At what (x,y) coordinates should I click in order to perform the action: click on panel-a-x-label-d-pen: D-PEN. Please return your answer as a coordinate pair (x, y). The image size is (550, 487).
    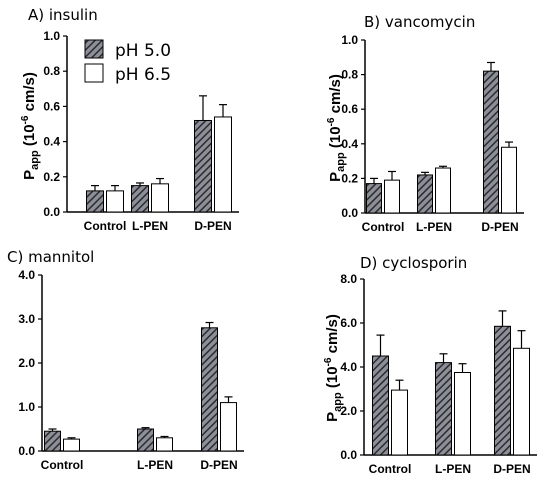
    Looking at the image, I should click on (212, 226).